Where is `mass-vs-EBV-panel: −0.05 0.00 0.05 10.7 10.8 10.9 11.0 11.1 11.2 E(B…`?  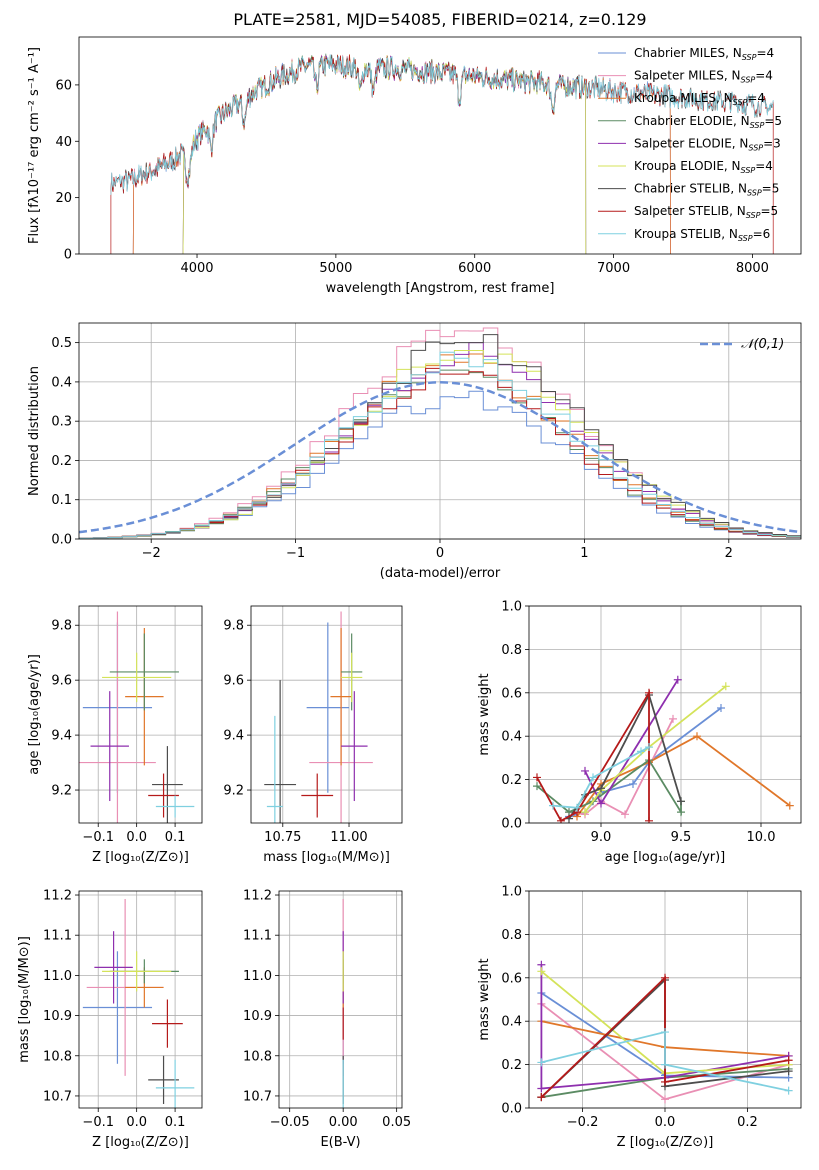 mass-vs-EBV-panel: −0.05 0.00 0.05 10.7 10.8 10.9 11.0 11.1 11.2 E(B… is located at coordinates (327, 1019).